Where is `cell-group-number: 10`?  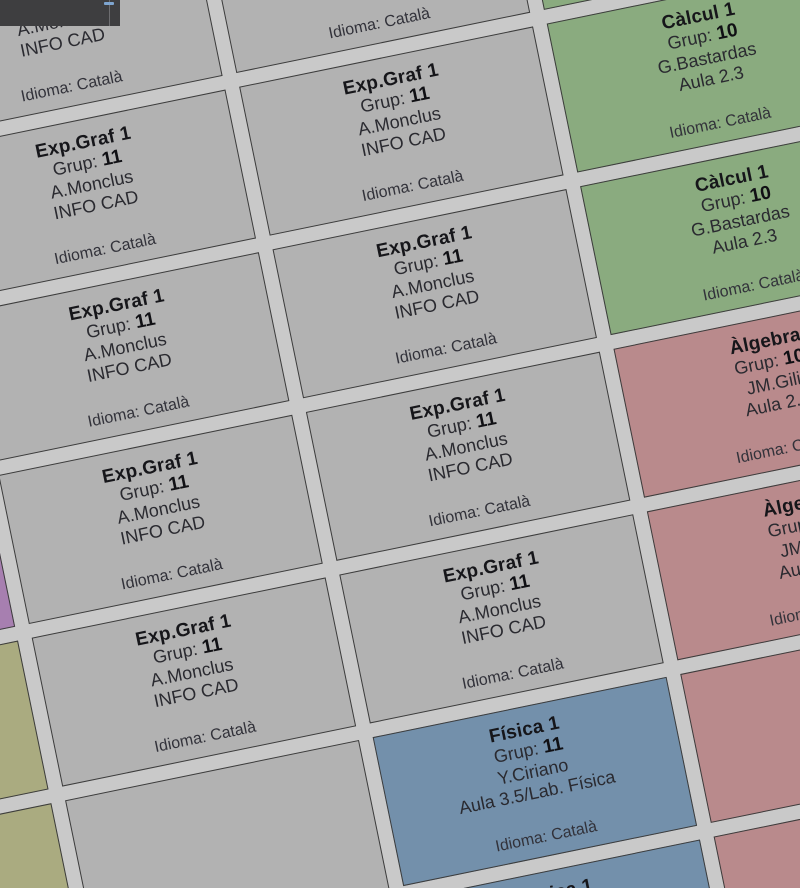
cell-group-number: 10 is located at coordinates (790, 357).